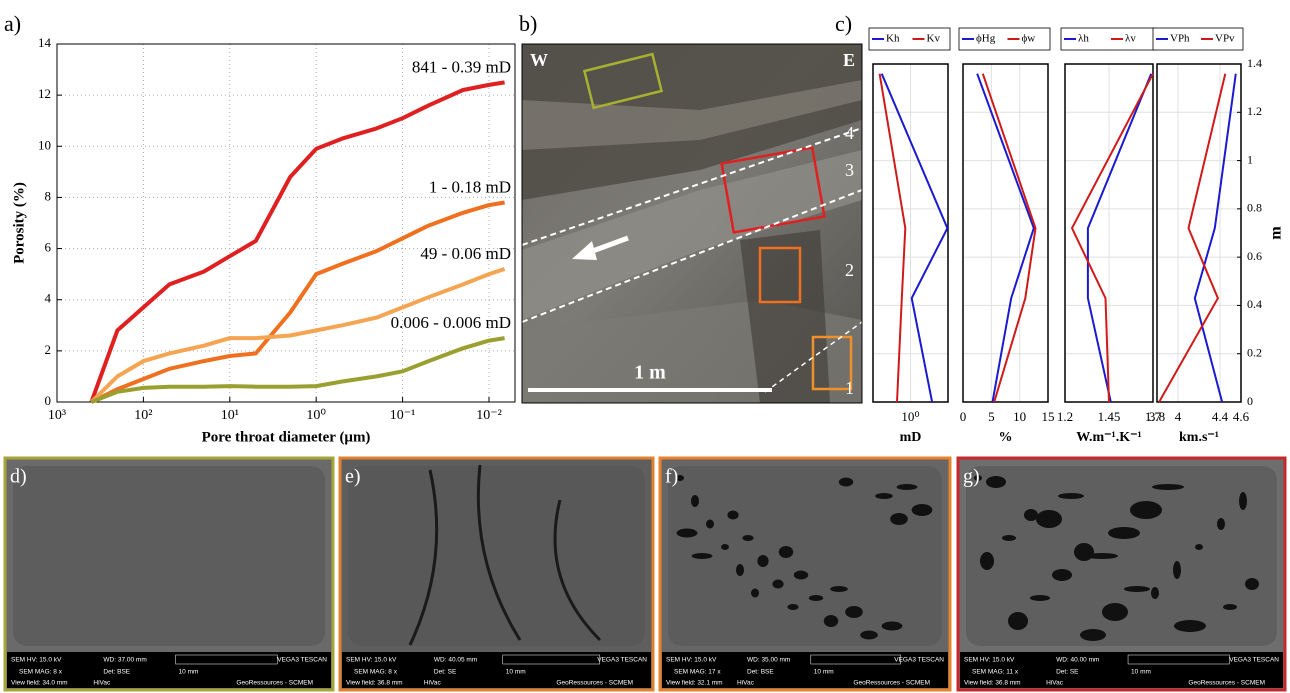 The height and width of the screenshot is (693, 1290). Describe the element at coordinates (1180, 39) in the screenshot. I see `legend-label: VPh` at that location.